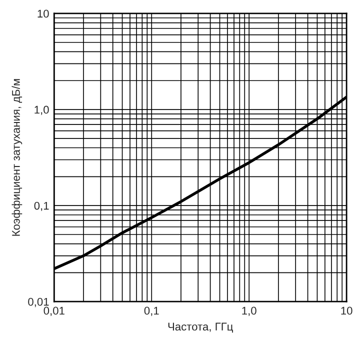  Describe the element at coordinates (17, 157) in the screenshot. I see `y-axis-title: Коэффициент затухания, дБ/м` at that location.